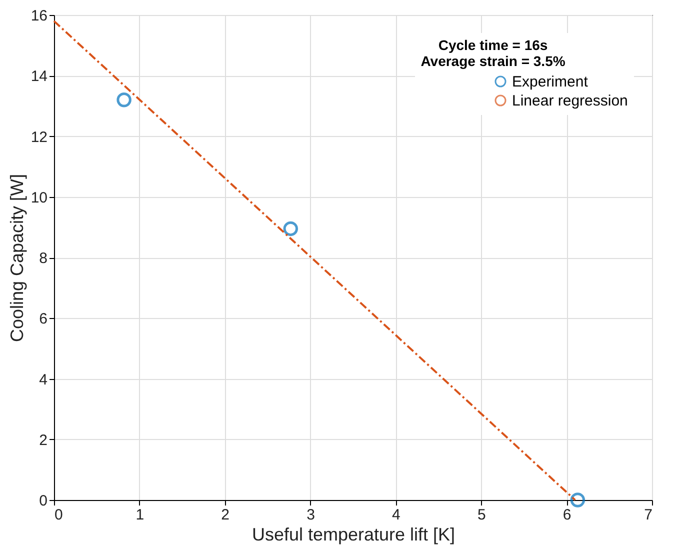 This screenshot has height=552, width=673. Describe the element at coordinates (43, 319) in the screenshot. I see `y-tick-label: 6` at that location.